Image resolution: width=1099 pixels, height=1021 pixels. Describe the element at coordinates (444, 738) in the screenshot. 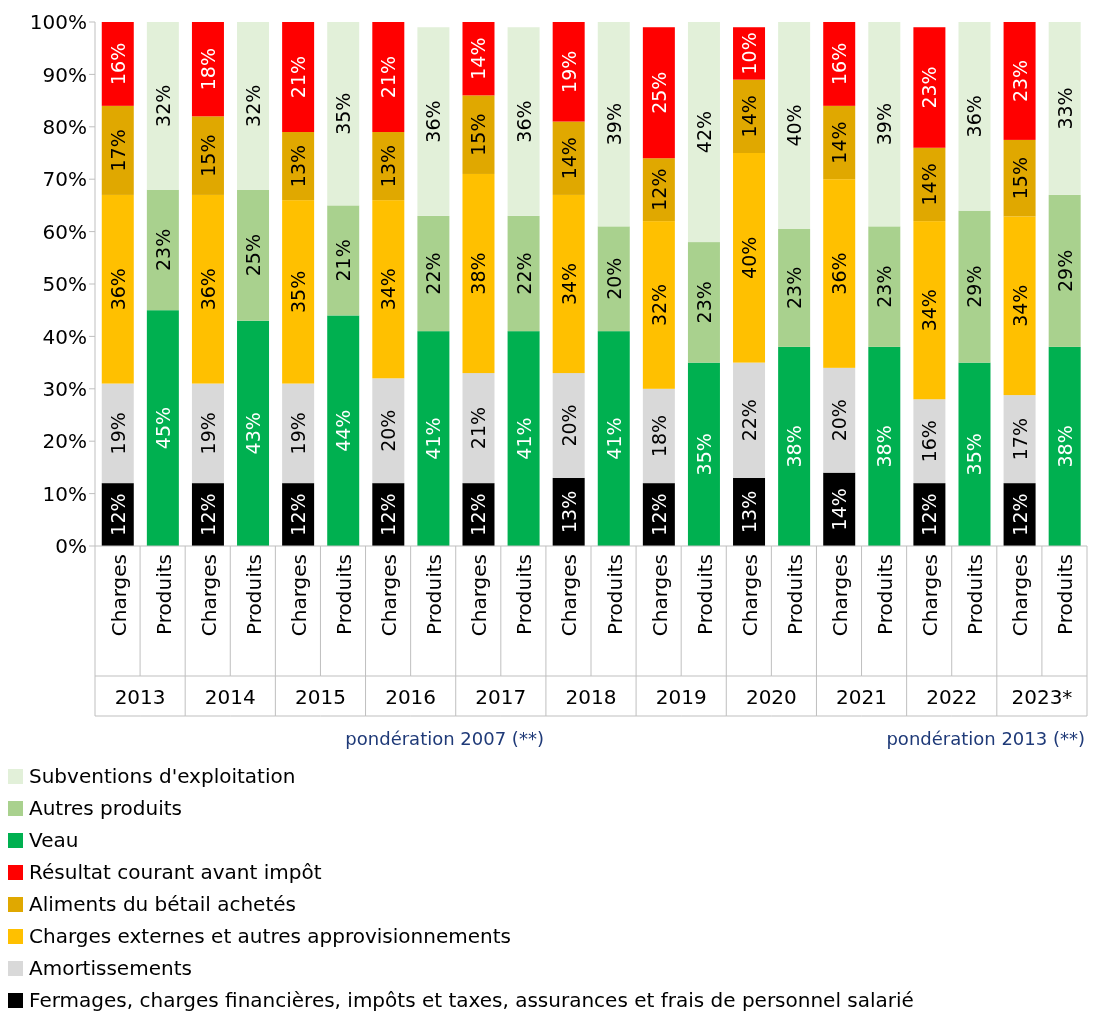

I see `text: pondération 2007 (**)` at that location.